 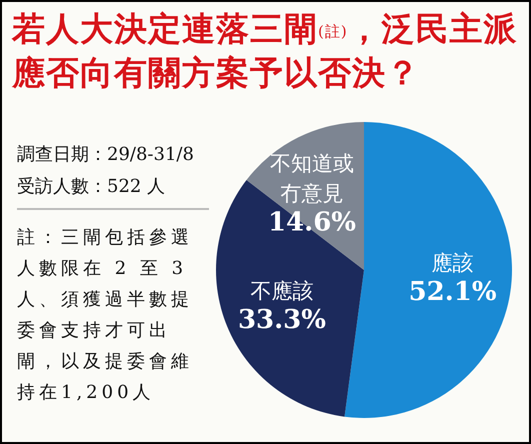 I want to click on slice-label: 不應該, so click(x=282, y=290).